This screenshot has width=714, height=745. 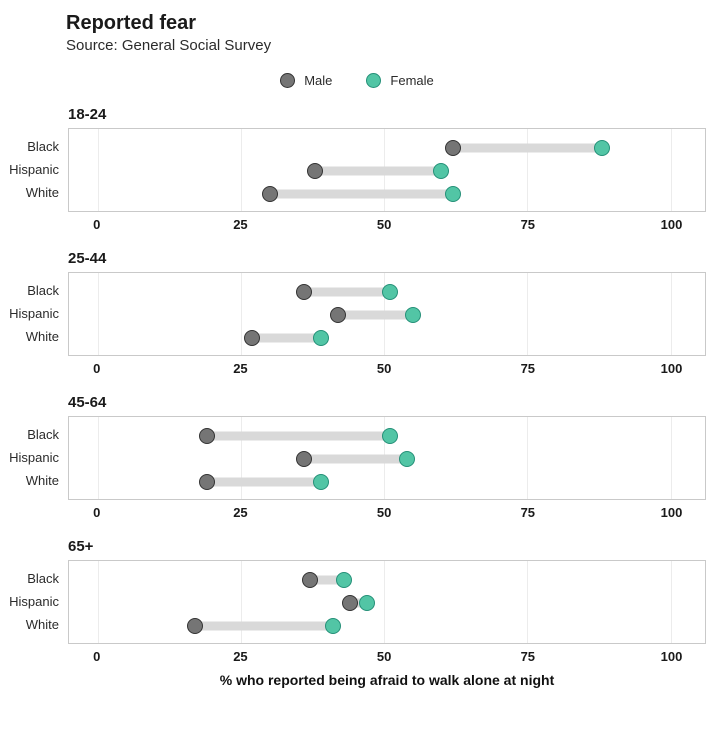 What do you see at coordinates (374, 80) in the screenshot?
I see `legend-dot-female` at bounding box center [374, 80].